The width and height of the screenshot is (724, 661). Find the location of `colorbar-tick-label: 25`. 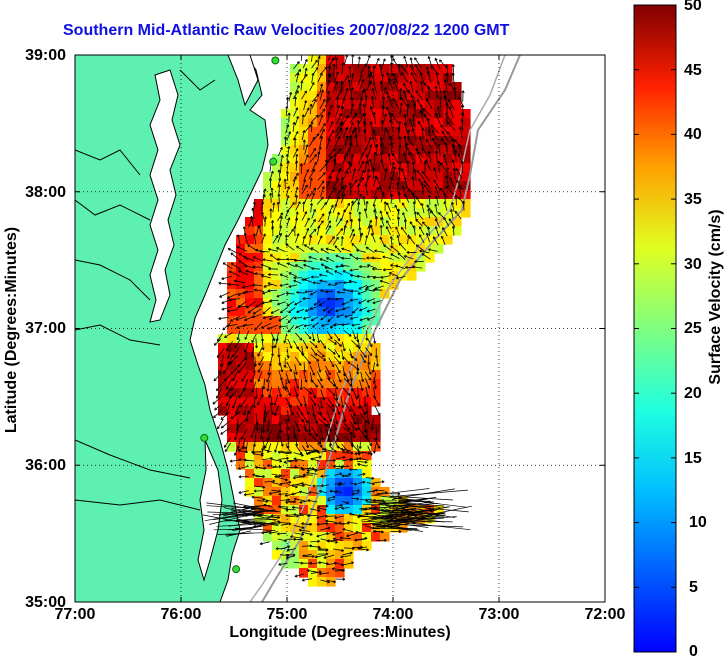

colorbar-tick-label: 25 is located at coordinates (693, 329).